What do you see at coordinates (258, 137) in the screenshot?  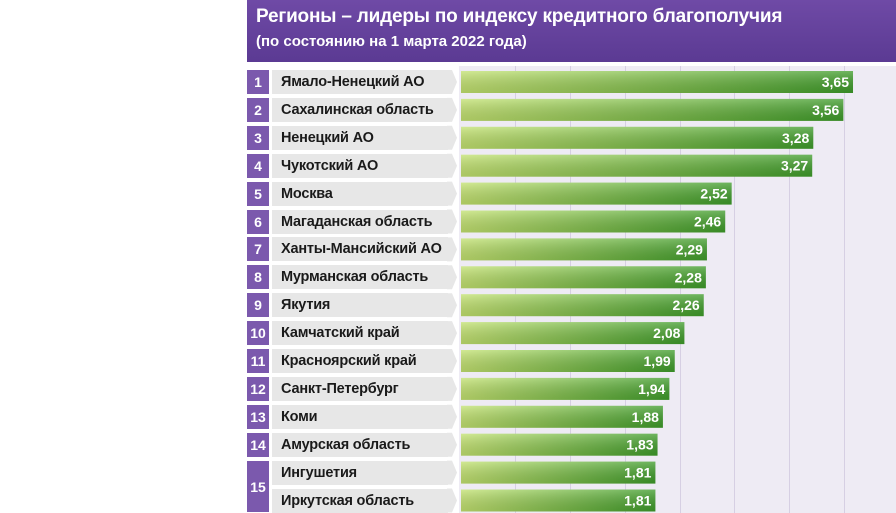 I see `rank-badge: 3` at bounding box center [258, 137].